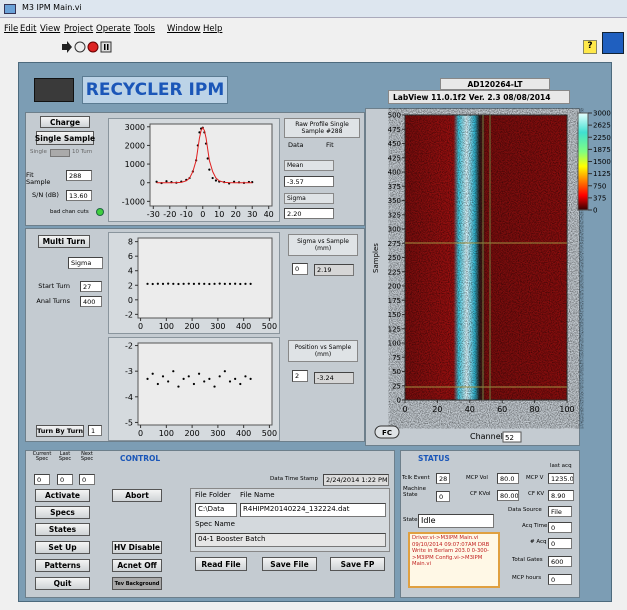 This screenshot has width=627, height=610. Describe the element at coordinates (64, 241) in the screenshot. I see `multi-turn-button: Multi Turn` at that location.